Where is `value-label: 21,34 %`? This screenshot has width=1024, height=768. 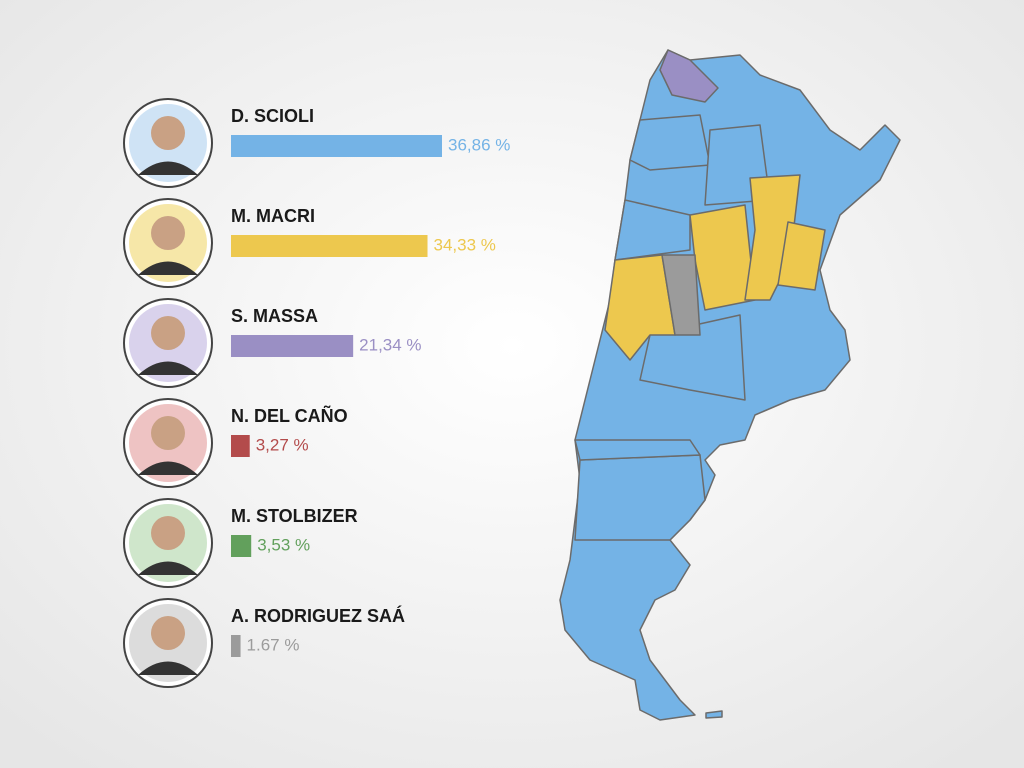 value-label: 21,34 % is located at coordinates (390, 344).